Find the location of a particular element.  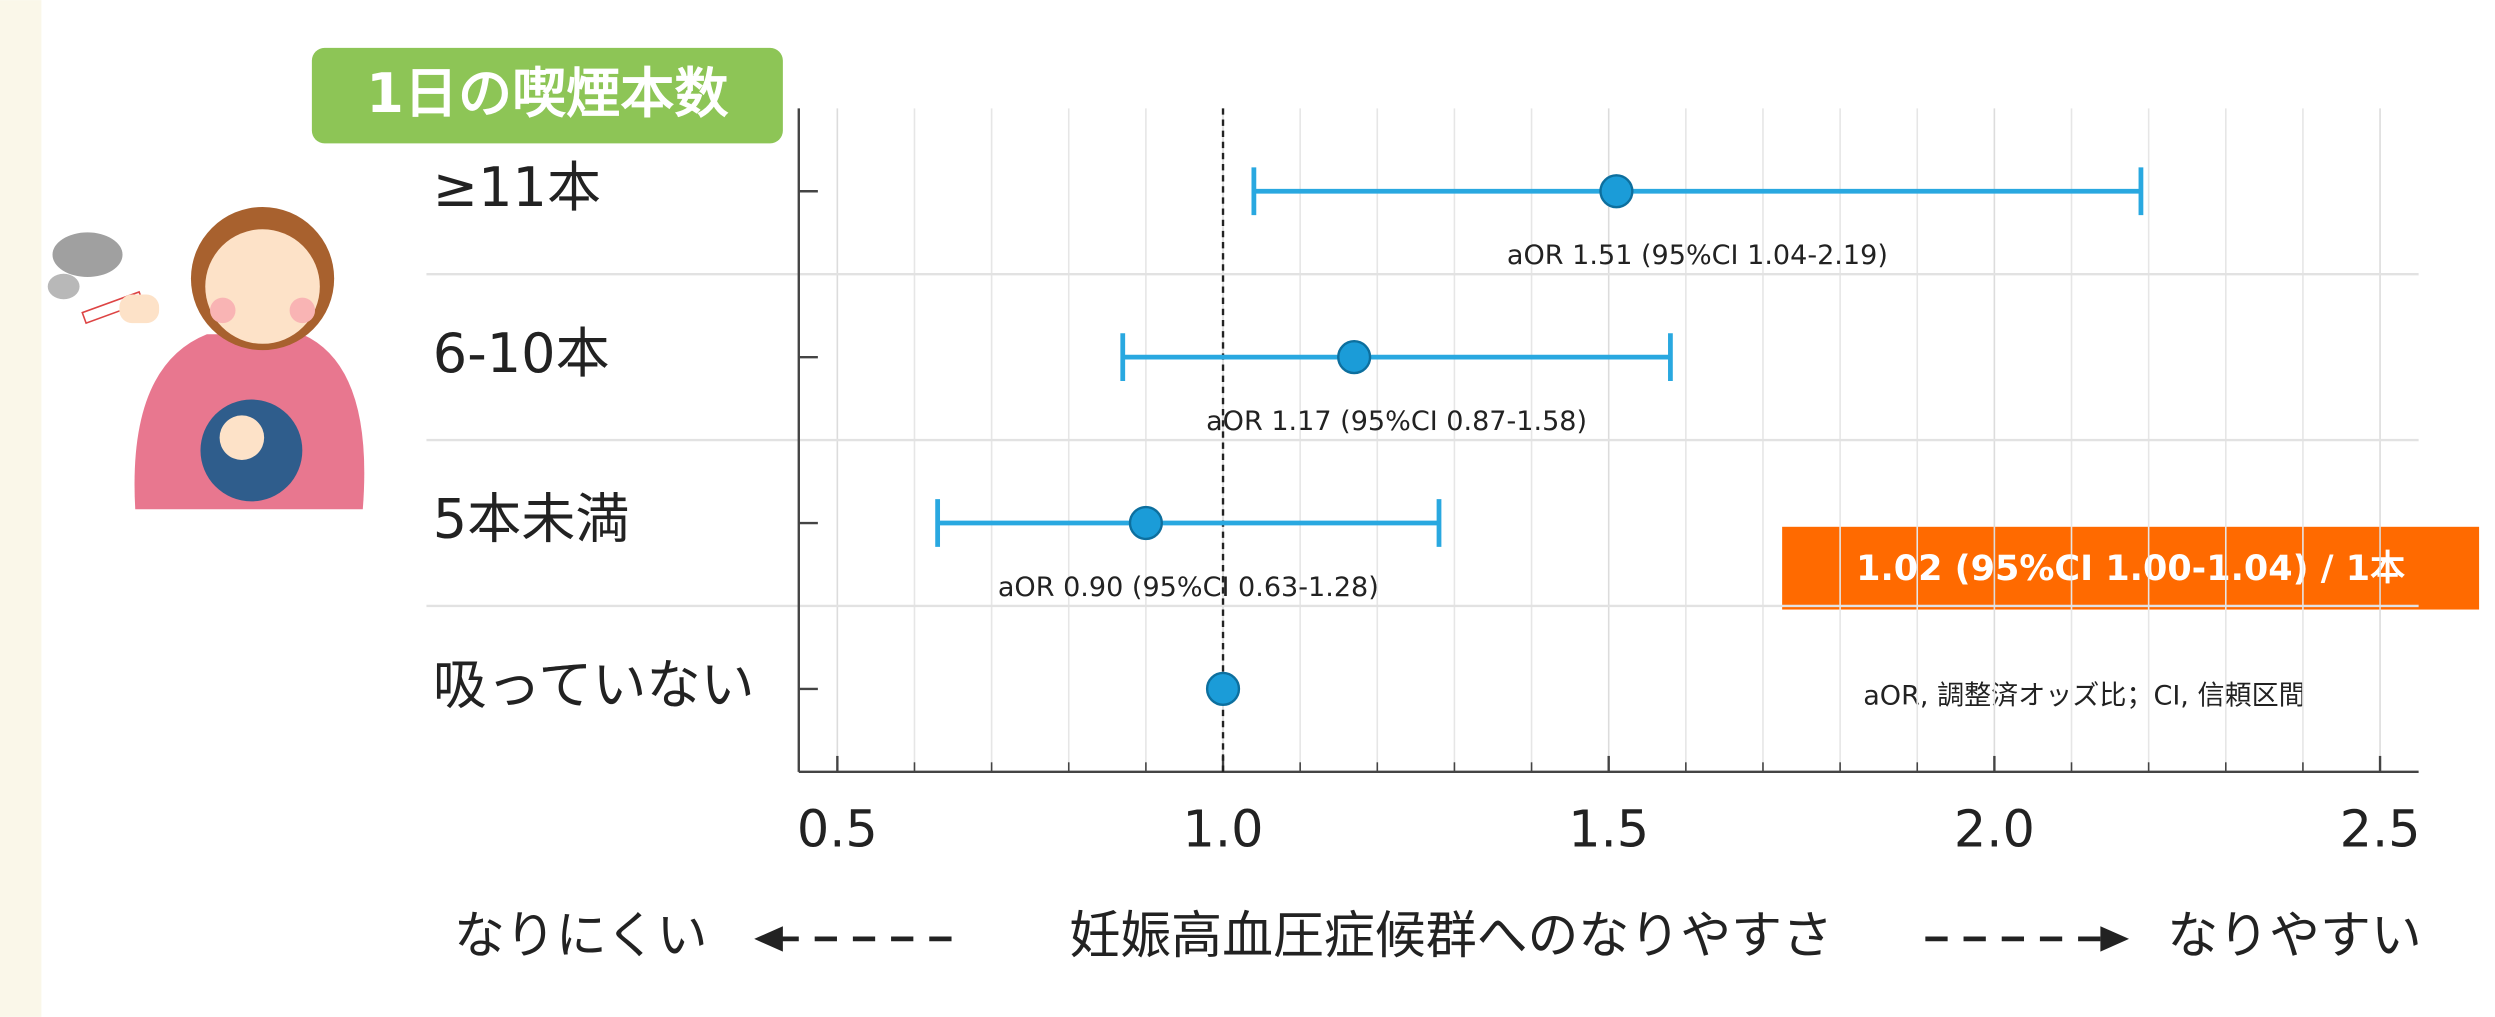

x-label-left: なりにくい is located at coordinates (581, 936).